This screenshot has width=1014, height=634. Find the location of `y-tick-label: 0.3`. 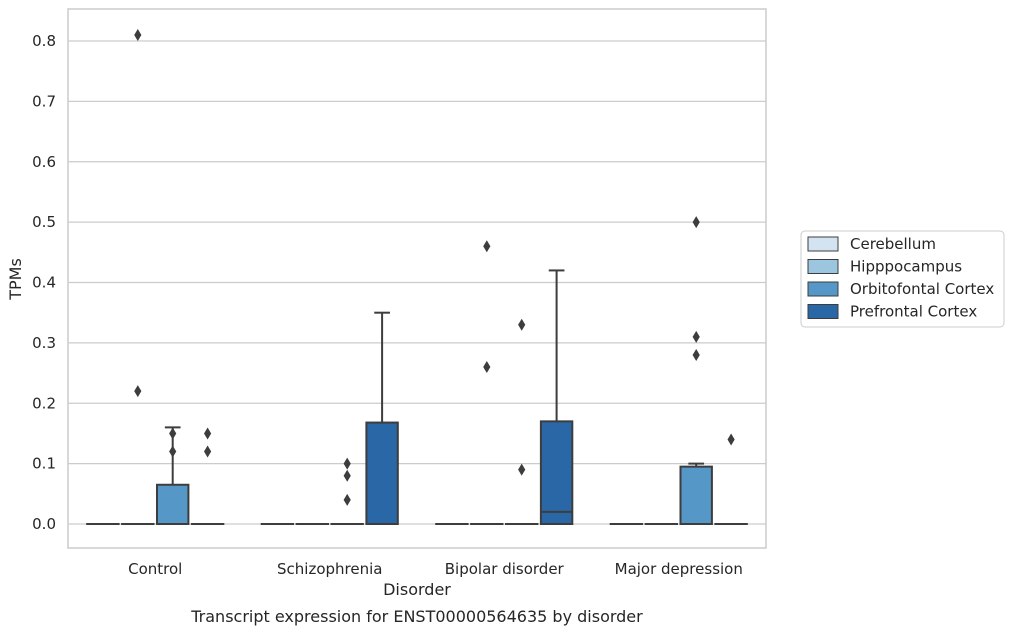

y-tick-label: 0.3 is located at coordinates (44, 343).